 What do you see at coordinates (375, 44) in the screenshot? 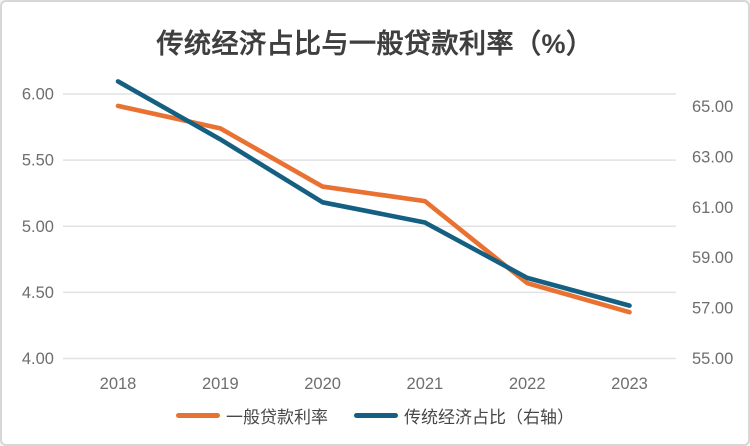
I see `chart-title: 传统经济占比与一般贷款利率（%）` at bounding box center [375, 44].